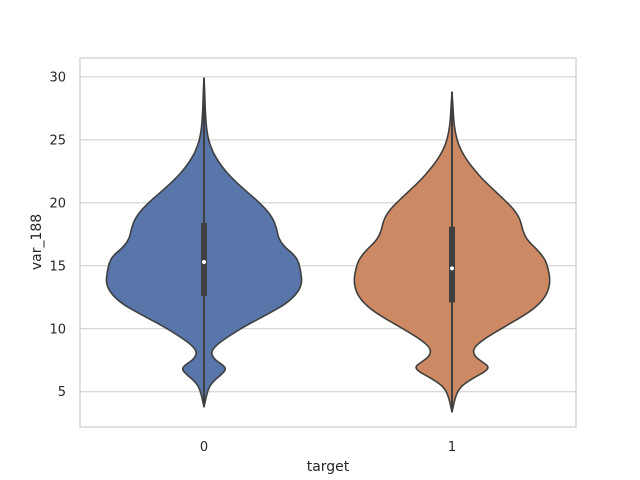  What do you see at coordinates (62, 392) in the screenshot?
I see `y-tick-label: 5` at bounding box center [62, 392].